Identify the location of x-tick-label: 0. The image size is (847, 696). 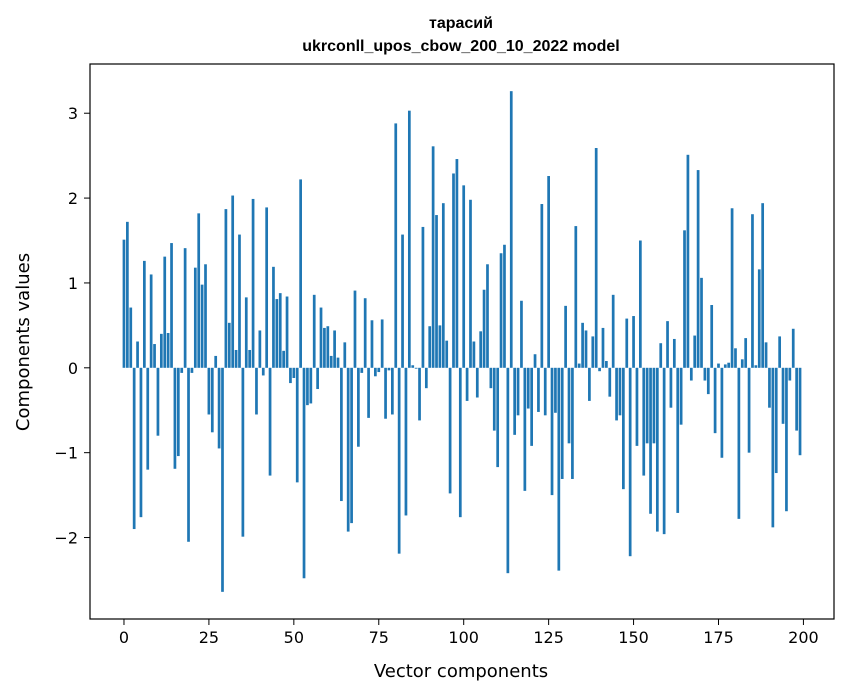
(124, 637).